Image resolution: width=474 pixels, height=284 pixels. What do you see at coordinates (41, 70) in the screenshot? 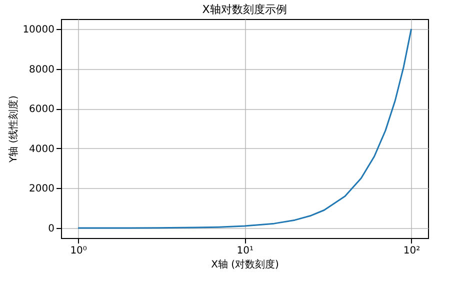
I see `y-tick-label: 8000` at bounding box center [41, 70].